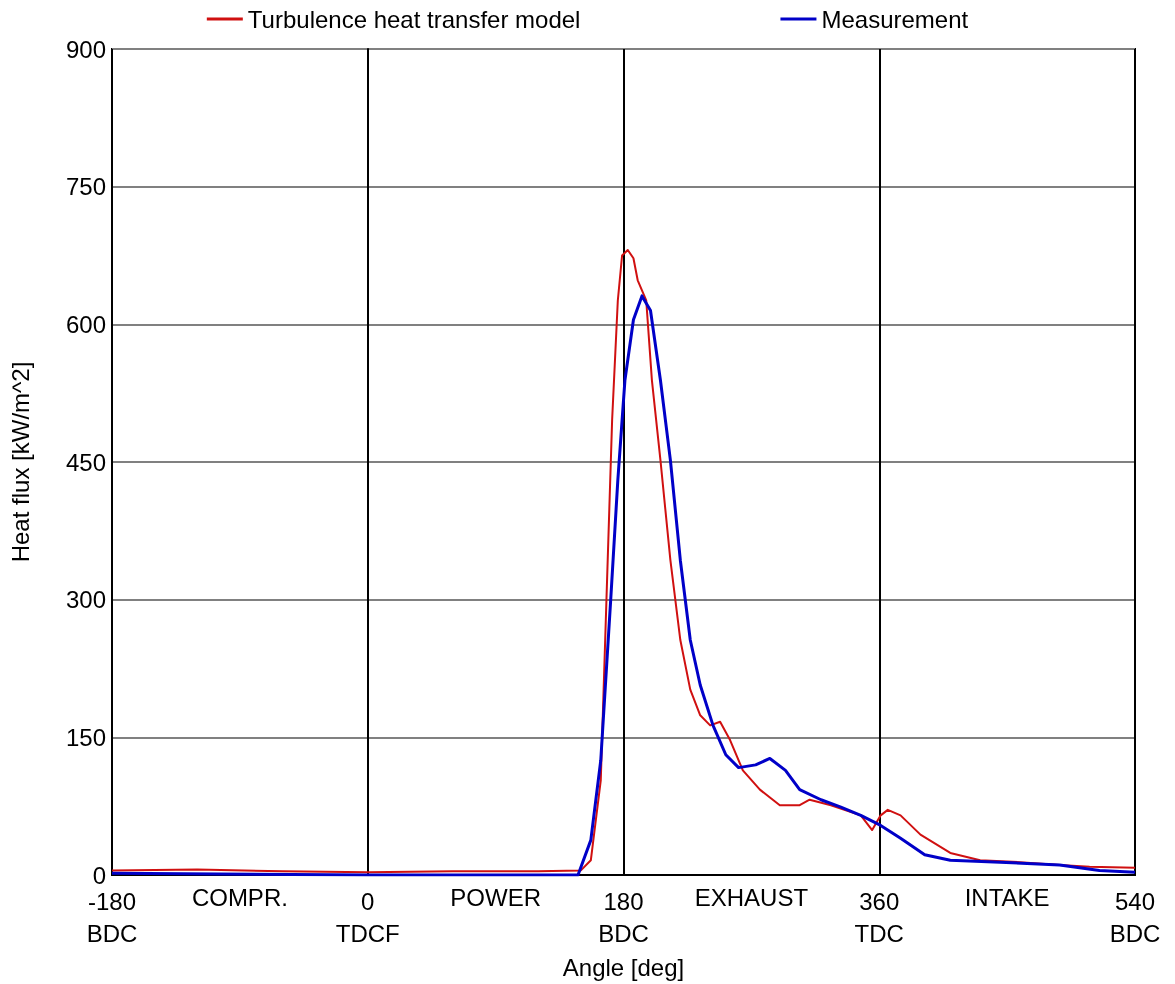 Image resolution: width=1175 pixels, height=984 pixels. Describe the element at coordinates (414, 19) in the screenshot. I see `legend-label: Turbulence heat transfer model` at that location.